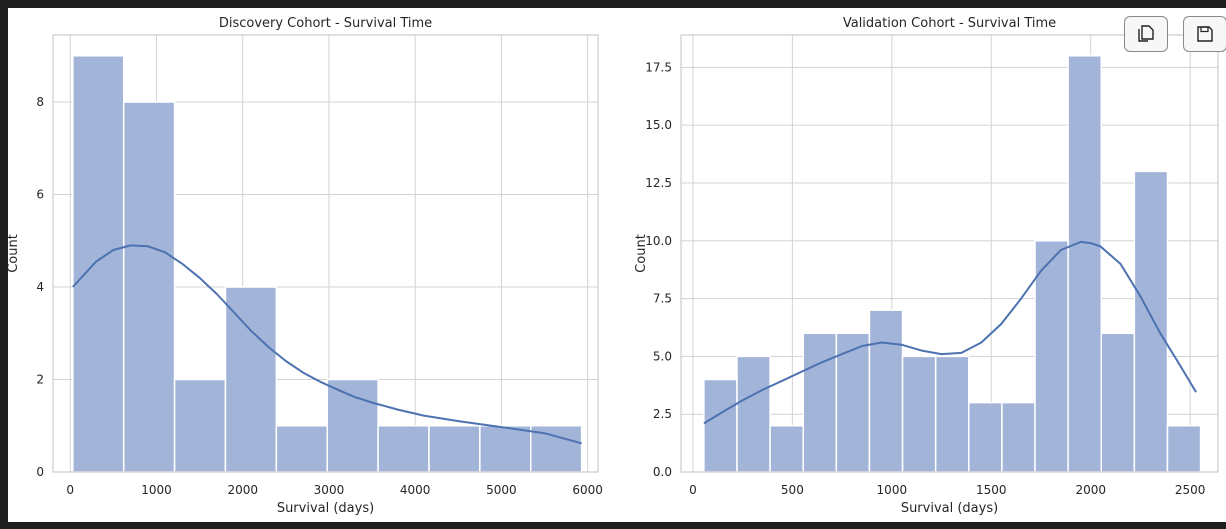 The width and height of the screenshot is (1226, 529). I want to click on chart-1-title: Discovery Cohort - Survival Time, so click(325, 23).